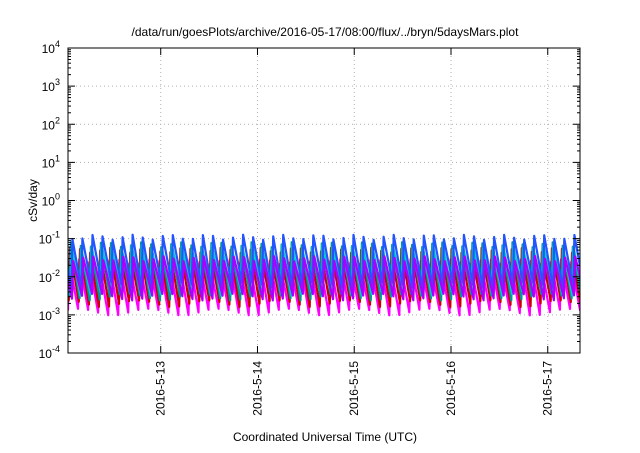 The height and width of the screenshot is (453, 640). Describe the element at coordinates (51, 85) in the screenshot. I see `y-tick-label: 10³` at that location.